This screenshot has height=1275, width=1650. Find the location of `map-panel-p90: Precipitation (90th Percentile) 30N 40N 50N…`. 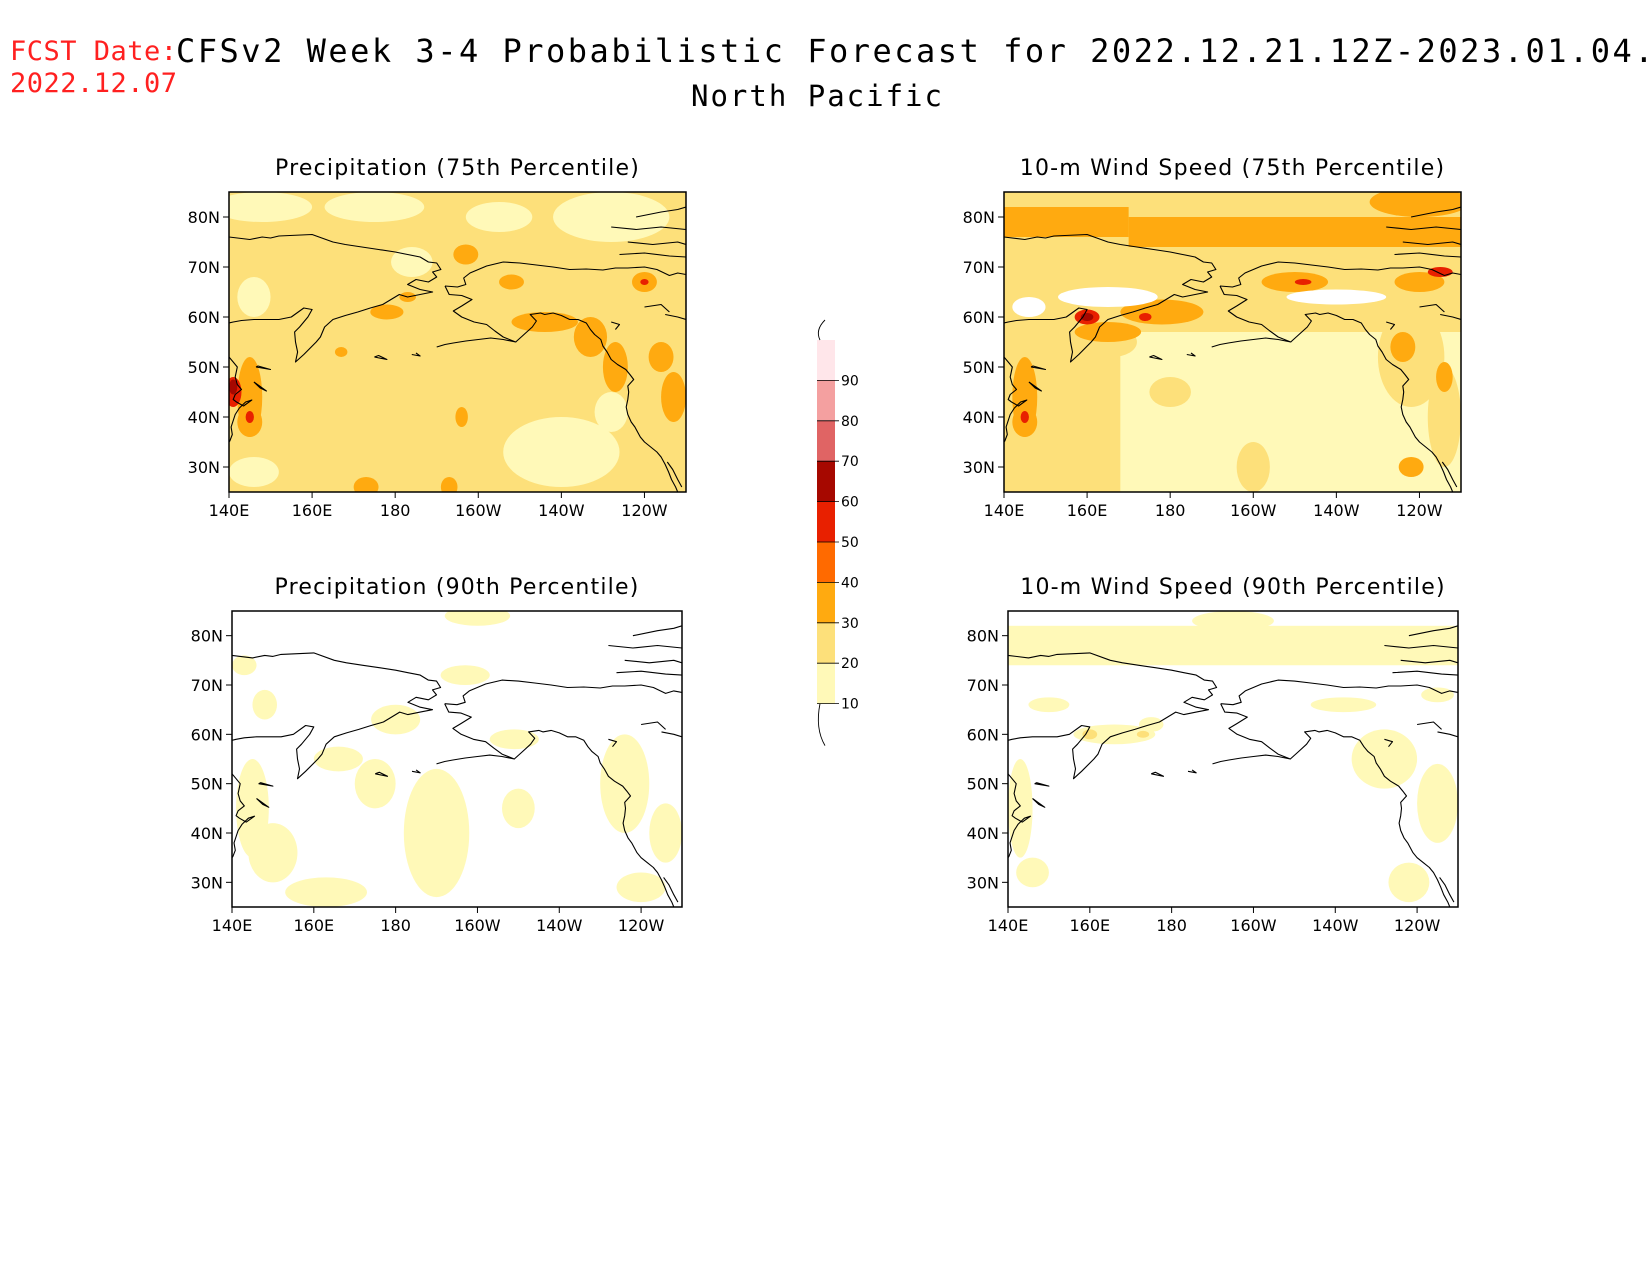

map-panel-p90: Precipitation (90th Percentile) 30N 40N 50N… is located at coordinates (437, 755).